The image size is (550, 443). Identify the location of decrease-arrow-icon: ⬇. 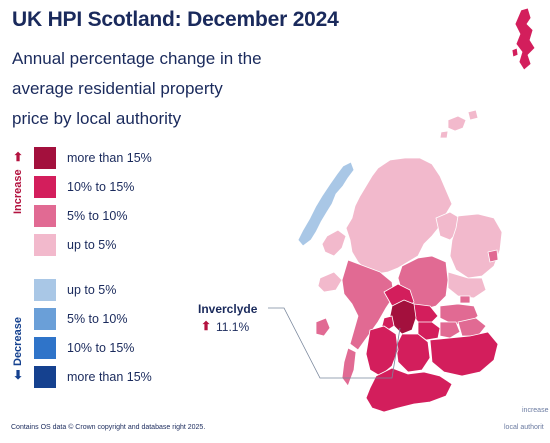
(18, 375).